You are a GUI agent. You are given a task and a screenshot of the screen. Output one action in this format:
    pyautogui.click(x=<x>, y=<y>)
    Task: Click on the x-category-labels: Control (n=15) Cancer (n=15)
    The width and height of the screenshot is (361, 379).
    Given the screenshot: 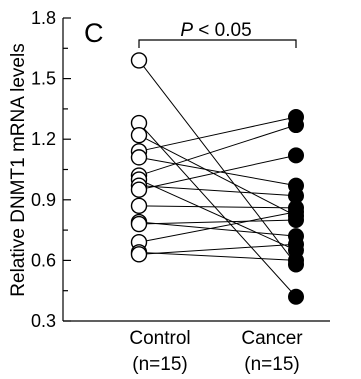 What is the action you would take?
    pyautogui.click(x=216, y=351)
    